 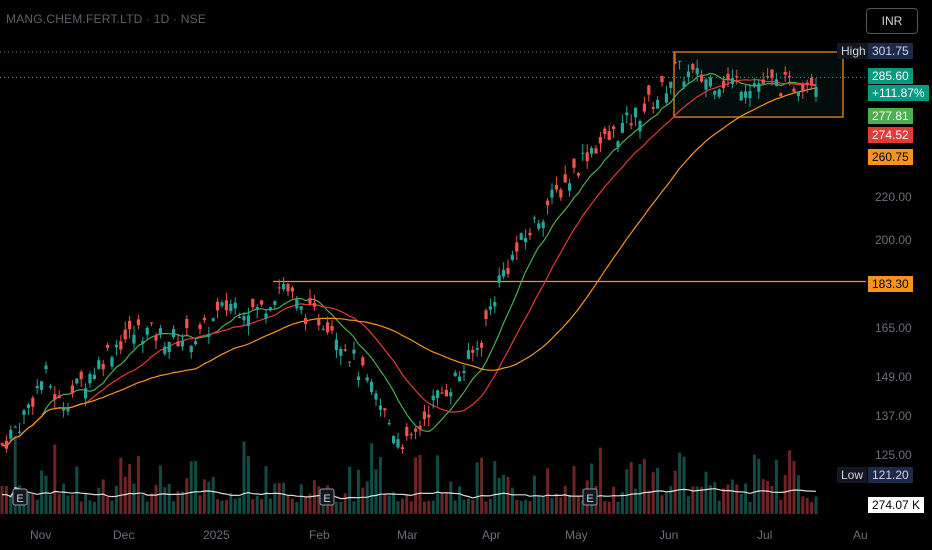 What do you see at coordinates (669, 535) in the screenshot?
I see `x-tick: Jun` at bounding box center [669, 535].